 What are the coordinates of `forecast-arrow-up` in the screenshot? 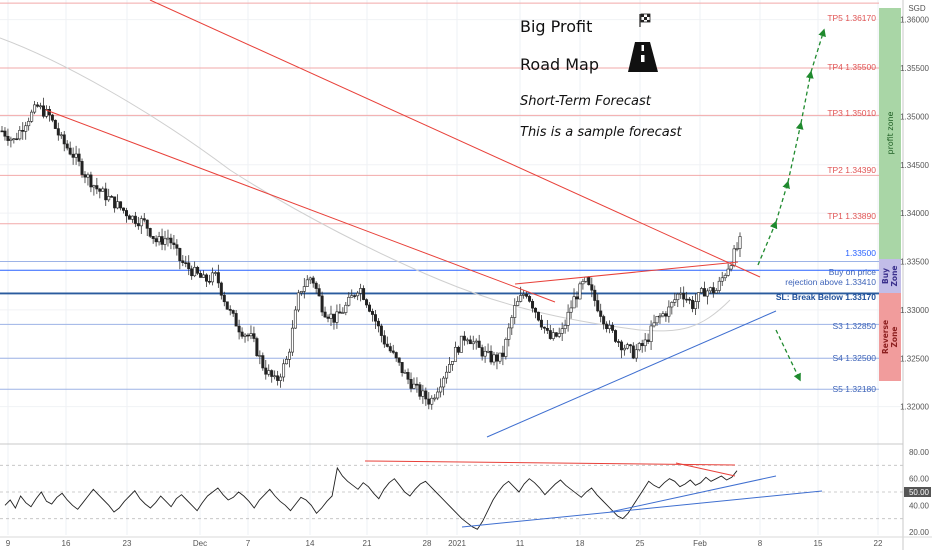 It's located at (818, 50).